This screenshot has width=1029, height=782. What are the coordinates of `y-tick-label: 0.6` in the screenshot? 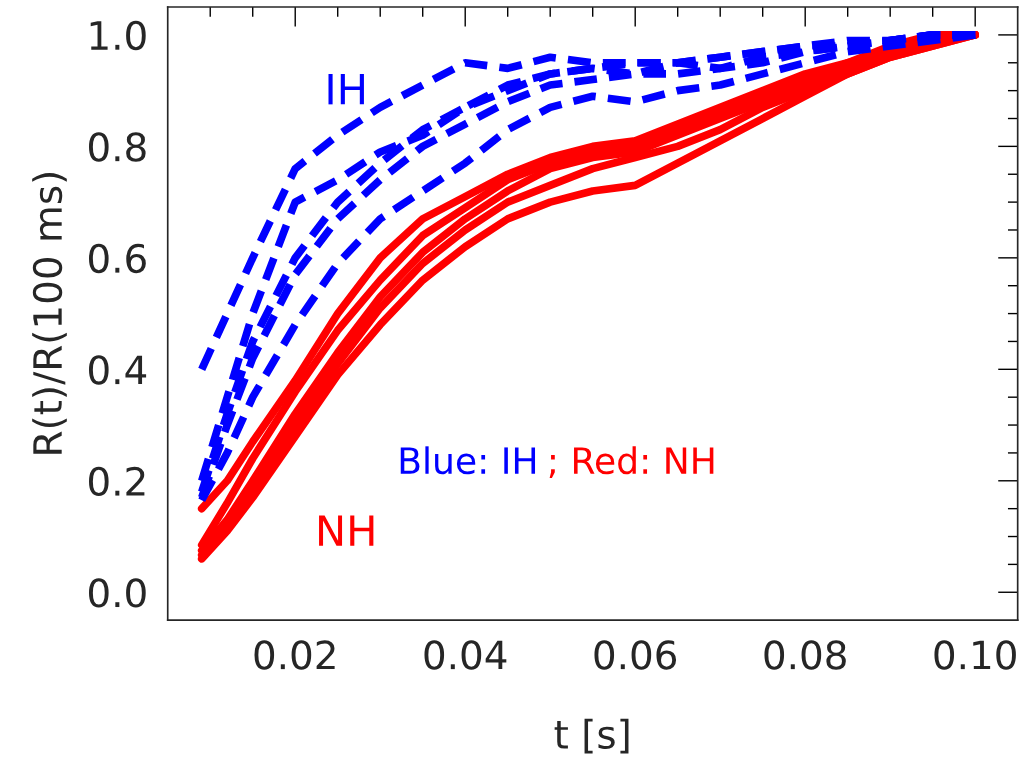 It's located at (117, 258).